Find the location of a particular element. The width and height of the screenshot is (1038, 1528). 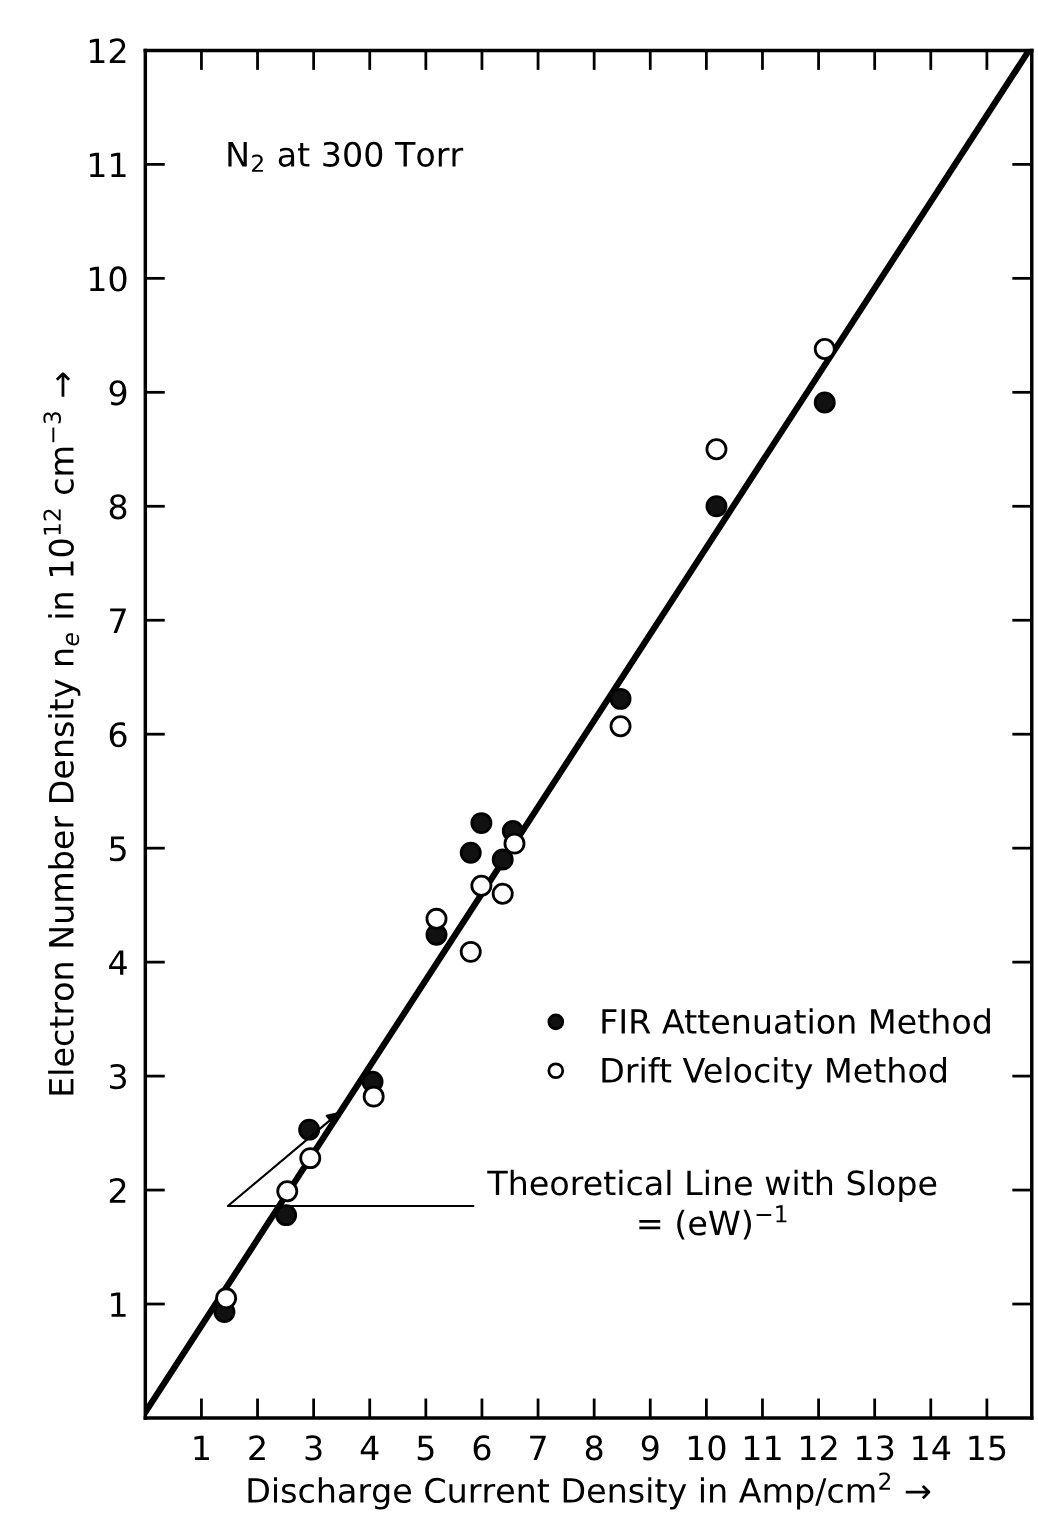

x-tick-label: 14 is located at coordinates (932, 1447).